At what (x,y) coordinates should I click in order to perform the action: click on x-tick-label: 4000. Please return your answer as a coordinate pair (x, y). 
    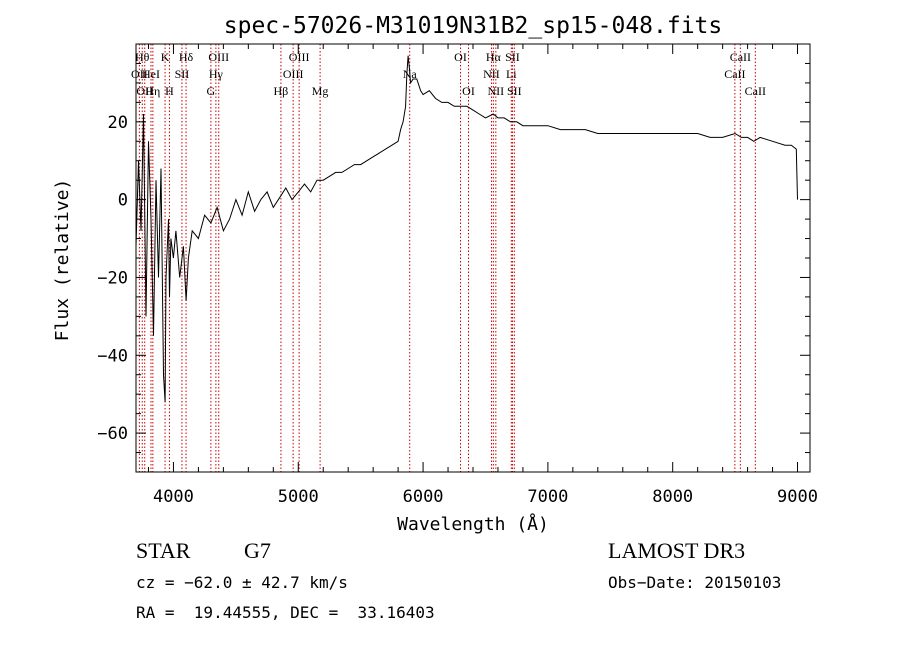
    Looking at the image, I should click on (173, 497).